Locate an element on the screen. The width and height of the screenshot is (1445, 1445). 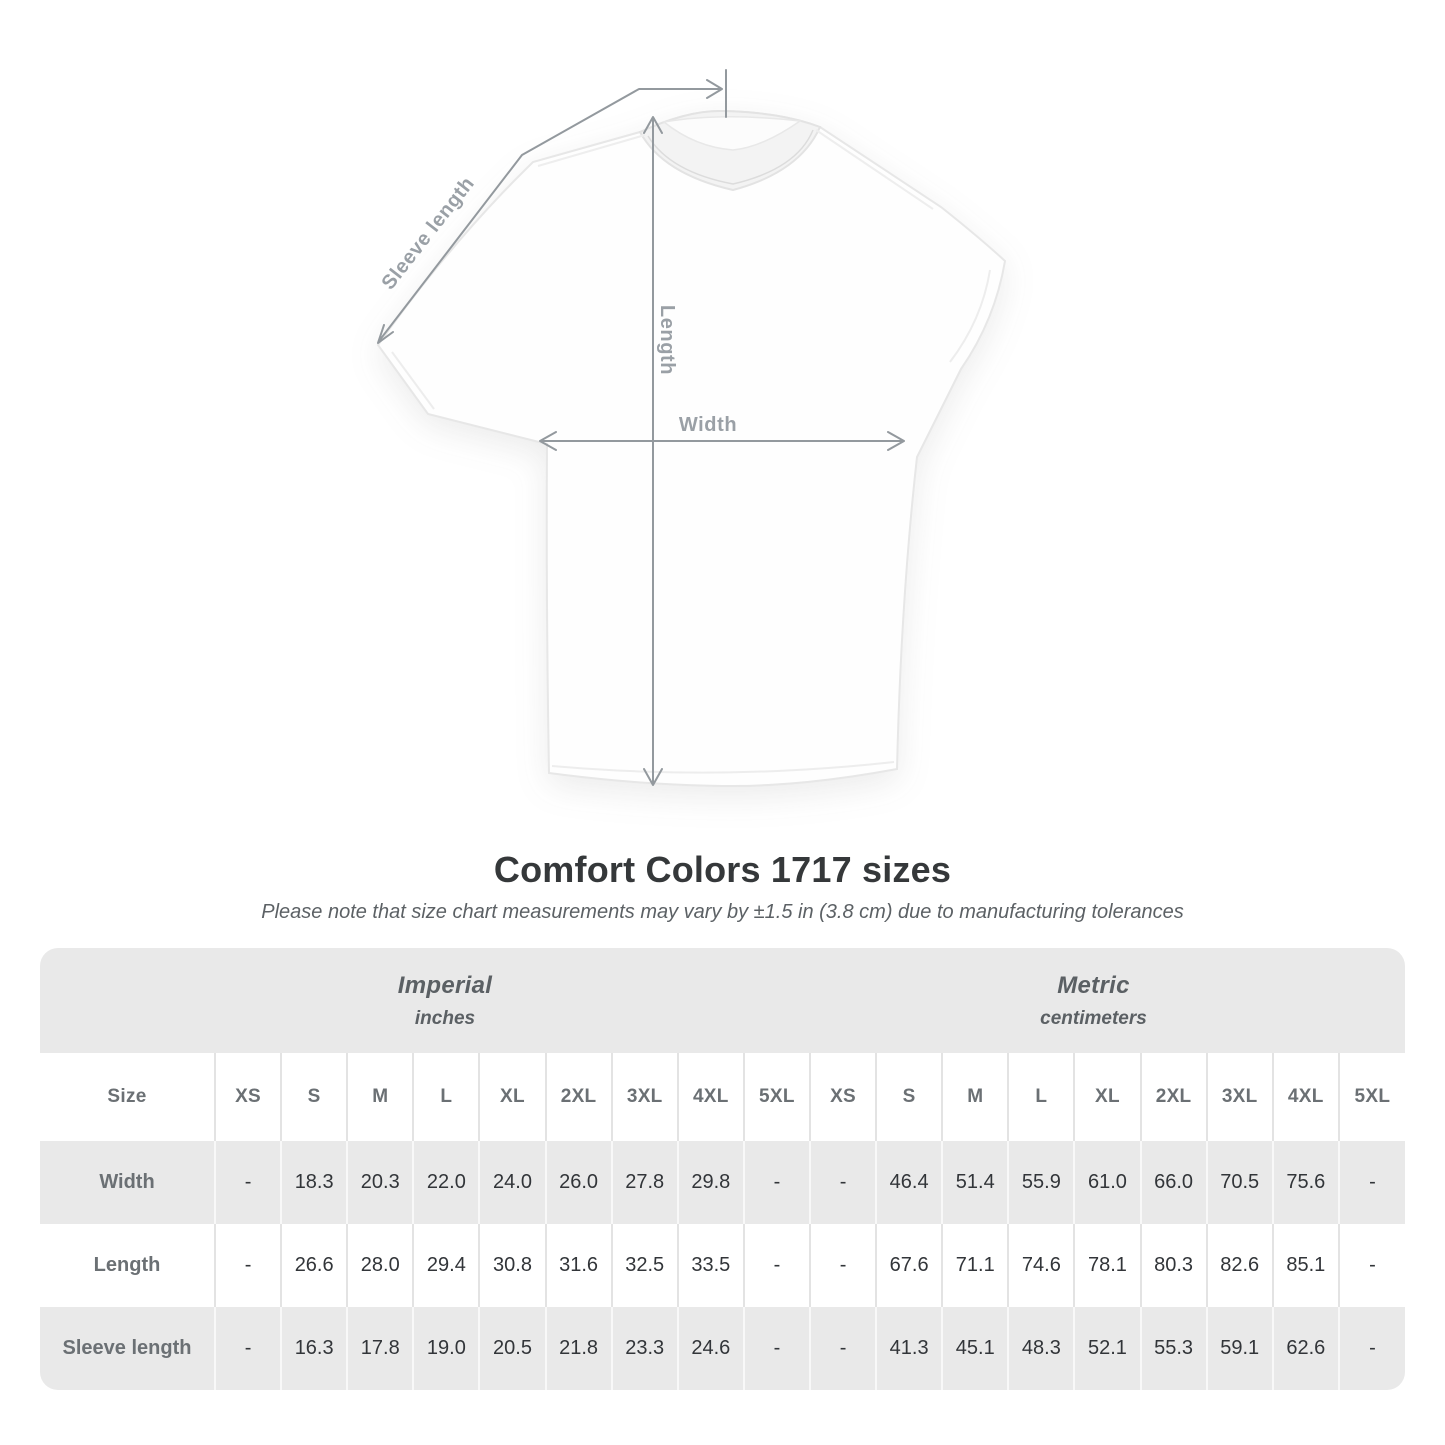
unit-groups-row: Imperial inches Metric centimeters is located at coordinates (722, 1000).